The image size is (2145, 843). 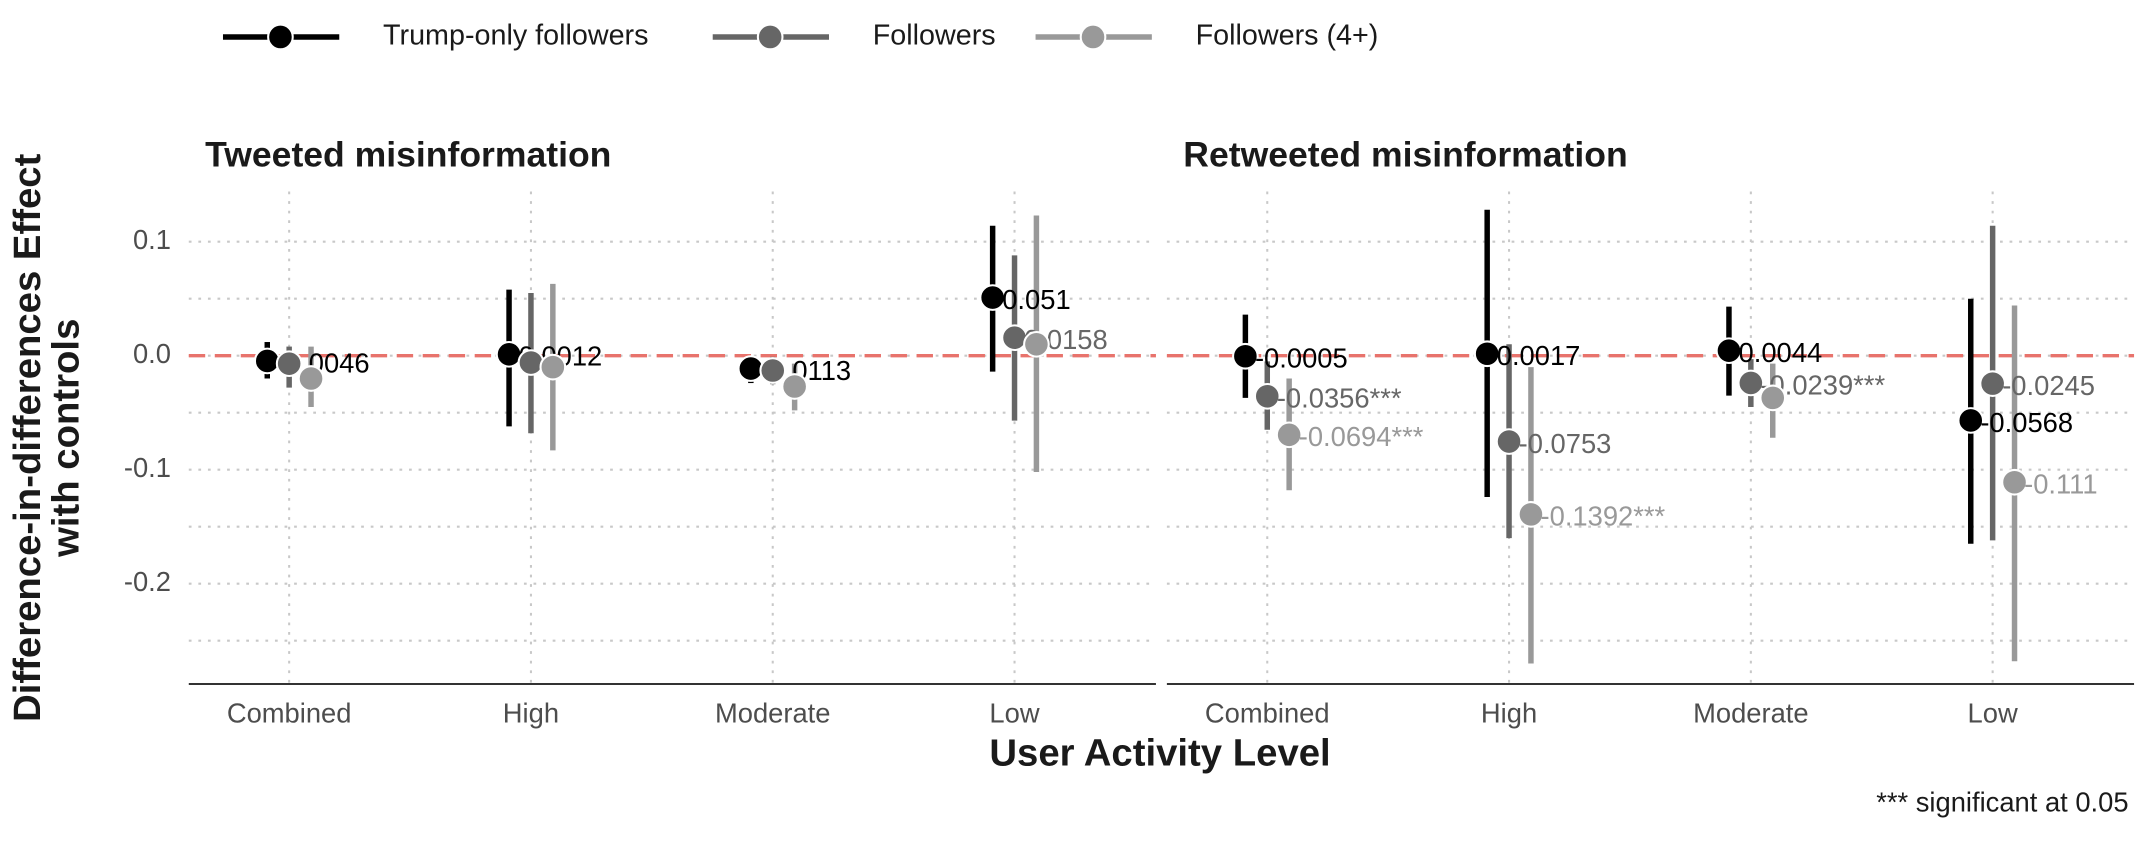 What do you see at coordinates (1339, 398) in the screenshot?
I see `value-label: -0.0356***` at bounding box center [1339, 398].